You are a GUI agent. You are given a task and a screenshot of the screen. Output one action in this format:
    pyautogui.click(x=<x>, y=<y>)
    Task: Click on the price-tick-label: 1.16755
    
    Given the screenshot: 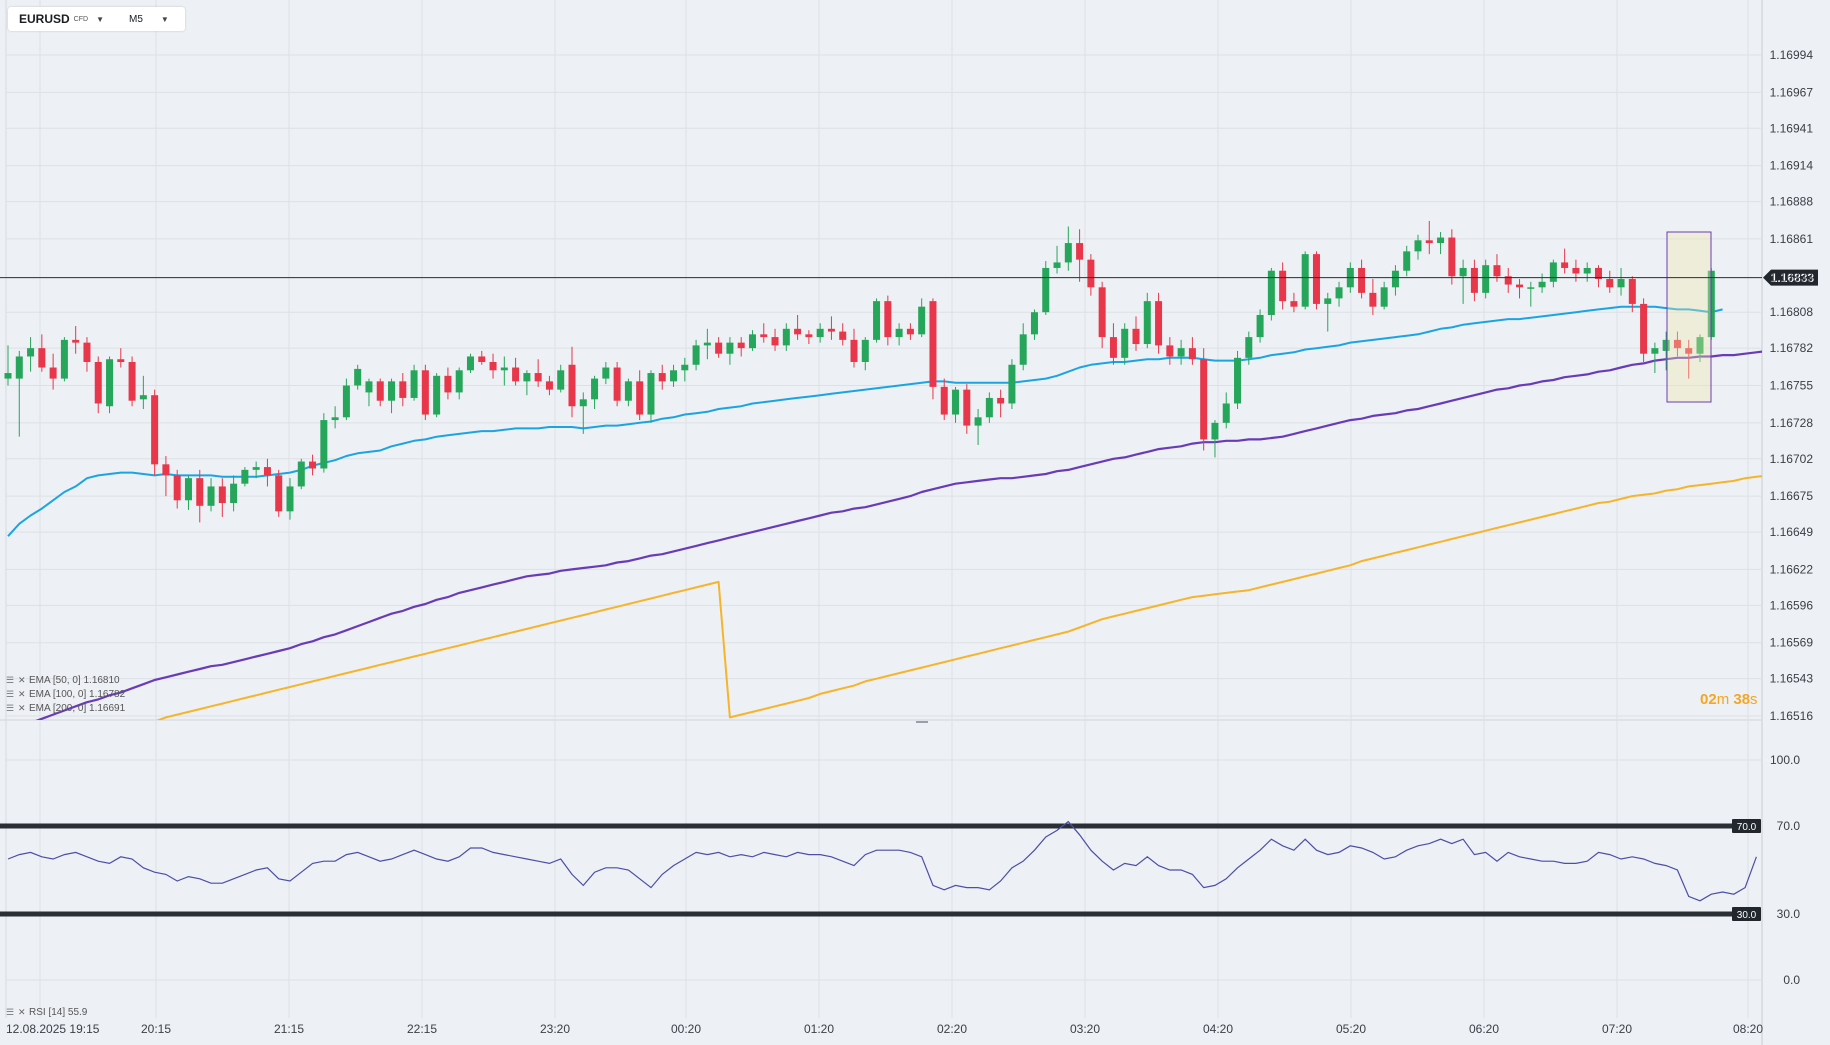 What is the action you would take?
    pyautogui.click(x=1792, y=386)
    